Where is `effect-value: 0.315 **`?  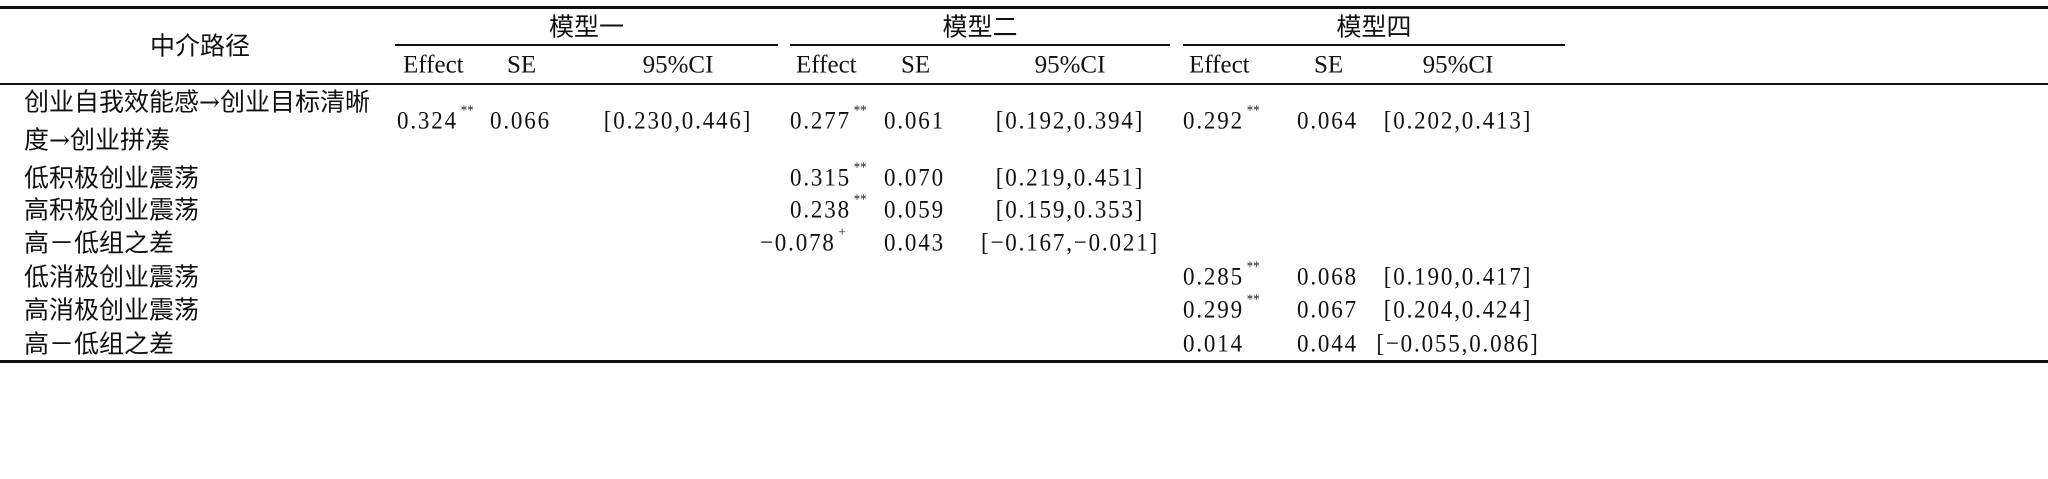
effect-value: 0.315 ** is located at coordinates (828, 176).